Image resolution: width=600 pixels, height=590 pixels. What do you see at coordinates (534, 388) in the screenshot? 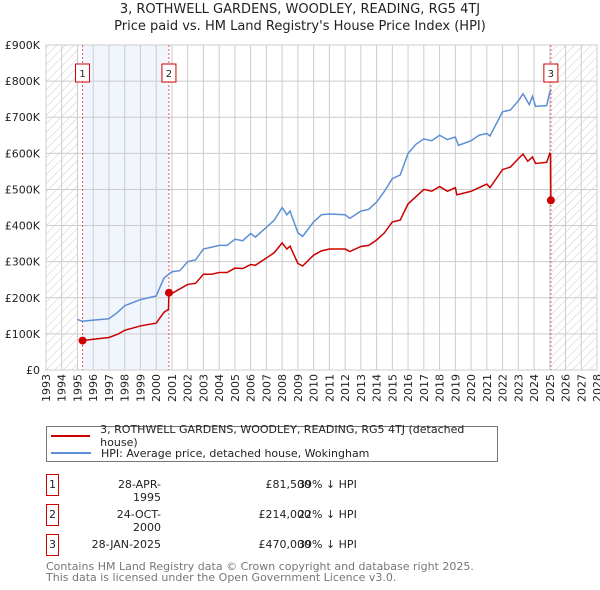
I see `x-tick-label: 2024` at bounding box center [534, 388].